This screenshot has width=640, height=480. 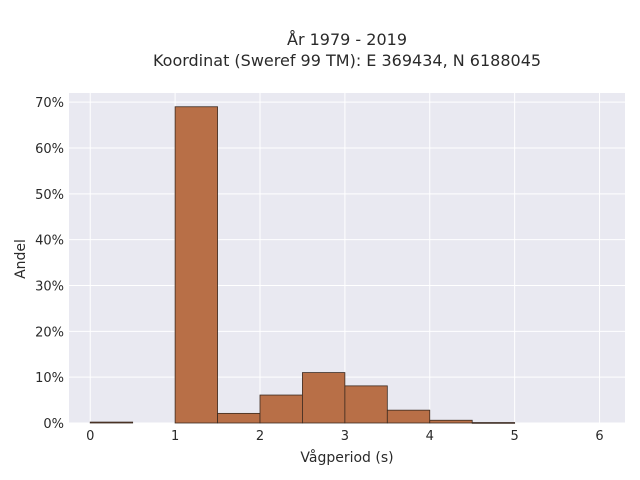 I want to click on x-tick-label-6: 6, so click(x=599, y=436).